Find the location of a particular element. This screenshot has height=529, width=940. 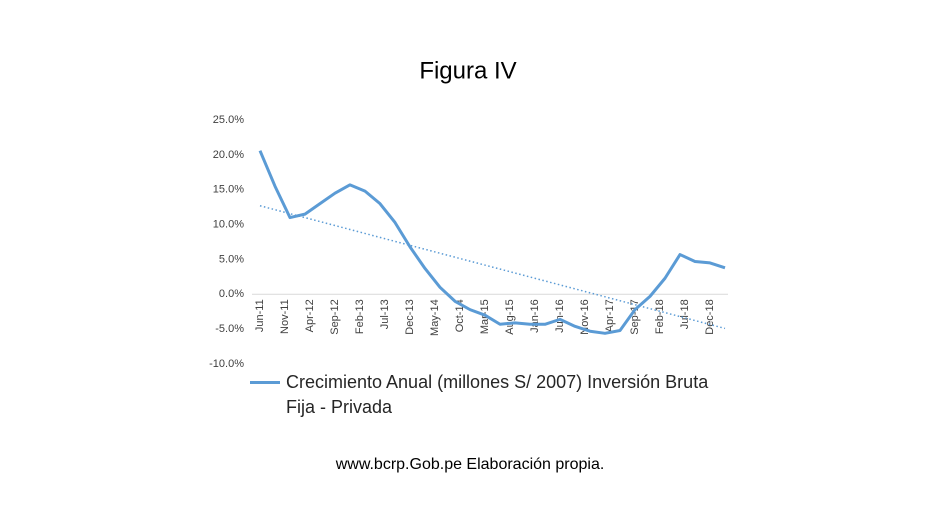

x-tick-label: Nov-16 is located at coordinates (585, 316).